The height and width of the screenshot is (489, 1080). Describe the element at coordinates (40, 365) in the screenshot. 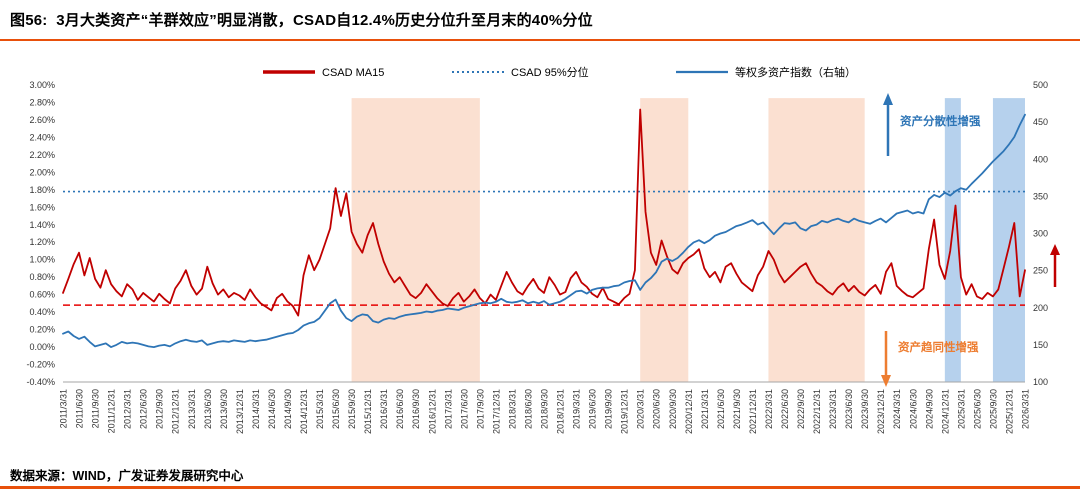

I see `svg-text: -0.20%` at that location.